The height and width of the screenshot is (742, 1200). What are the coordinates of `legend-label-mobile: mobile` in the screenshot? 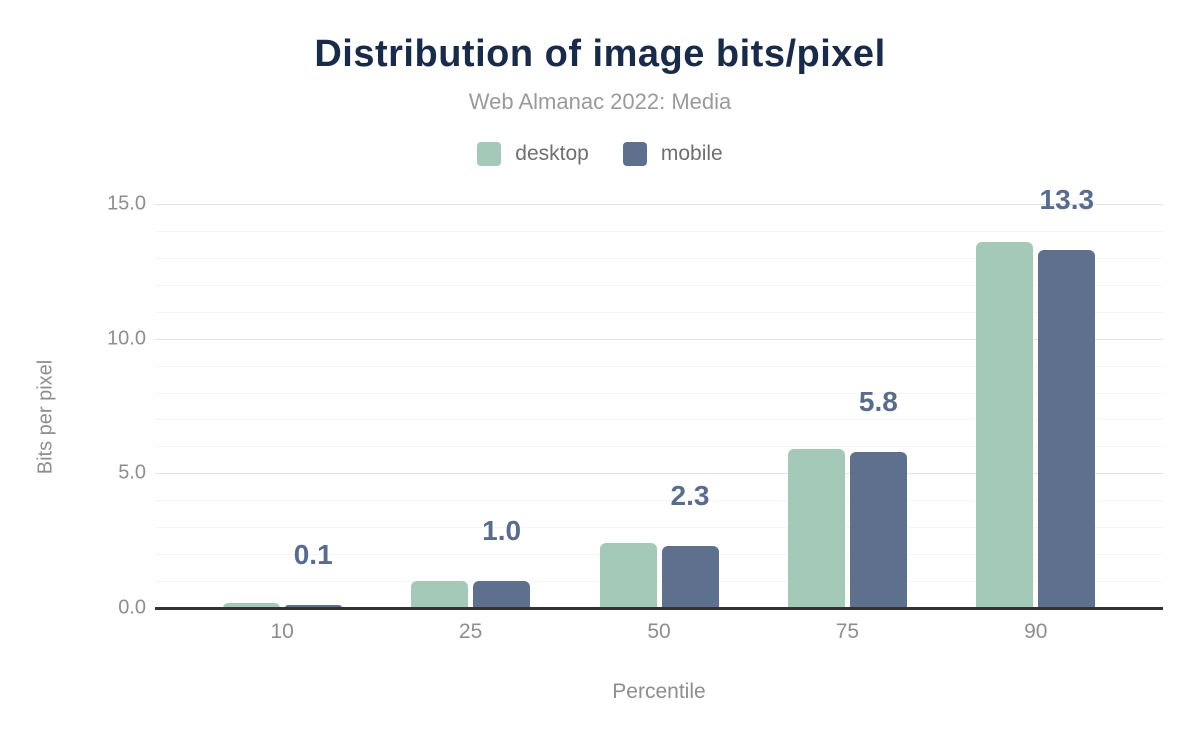 It's located at (691, 153).